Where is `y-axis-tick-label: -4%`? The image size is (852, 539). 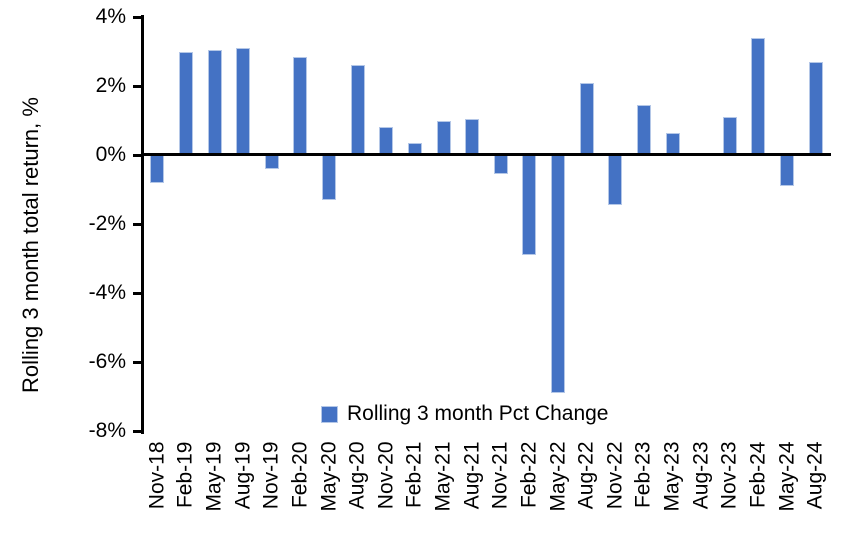 y-axis-tick-label: -4% is located at coordinates (107, 292).